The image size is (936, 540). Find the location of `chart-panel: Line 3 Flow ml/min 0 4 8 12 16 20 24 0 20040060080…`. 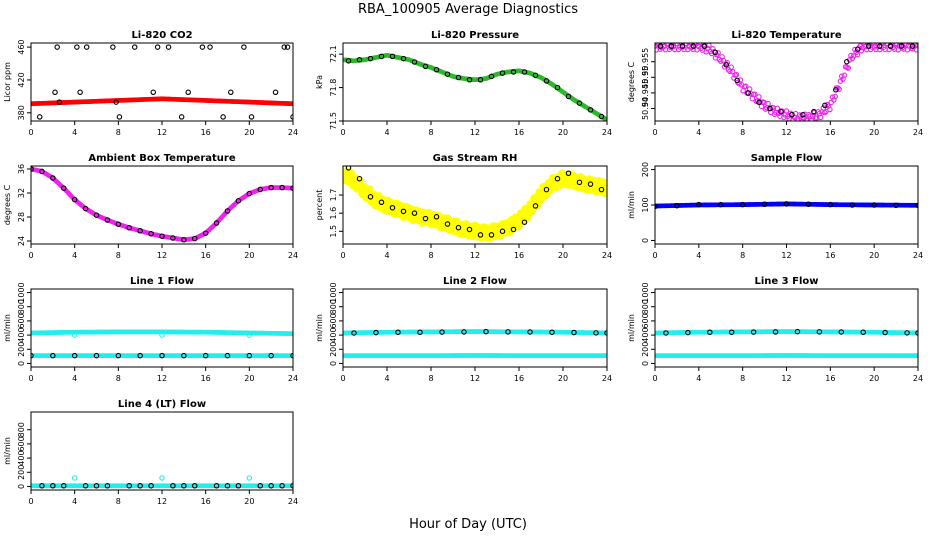

chart-panel: Line 3 Flow ml/min 0 4 8 12 16 20 24 0 20040060080… is located at coordinates (775, 329).